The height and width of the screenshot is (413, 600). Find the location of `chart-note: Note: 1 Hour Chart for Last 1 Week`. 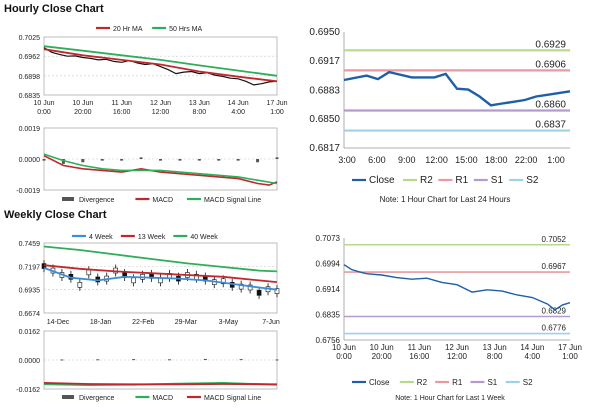

chart-note: Note: 1 Hour Chart for Last 1 Week is located at coordinates (450, 398).